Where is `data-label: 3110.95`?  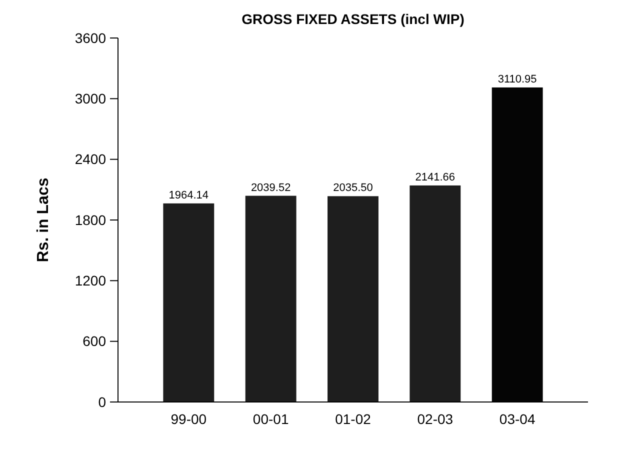
data-label: 3110.95 is located at coordinates (517, 79).